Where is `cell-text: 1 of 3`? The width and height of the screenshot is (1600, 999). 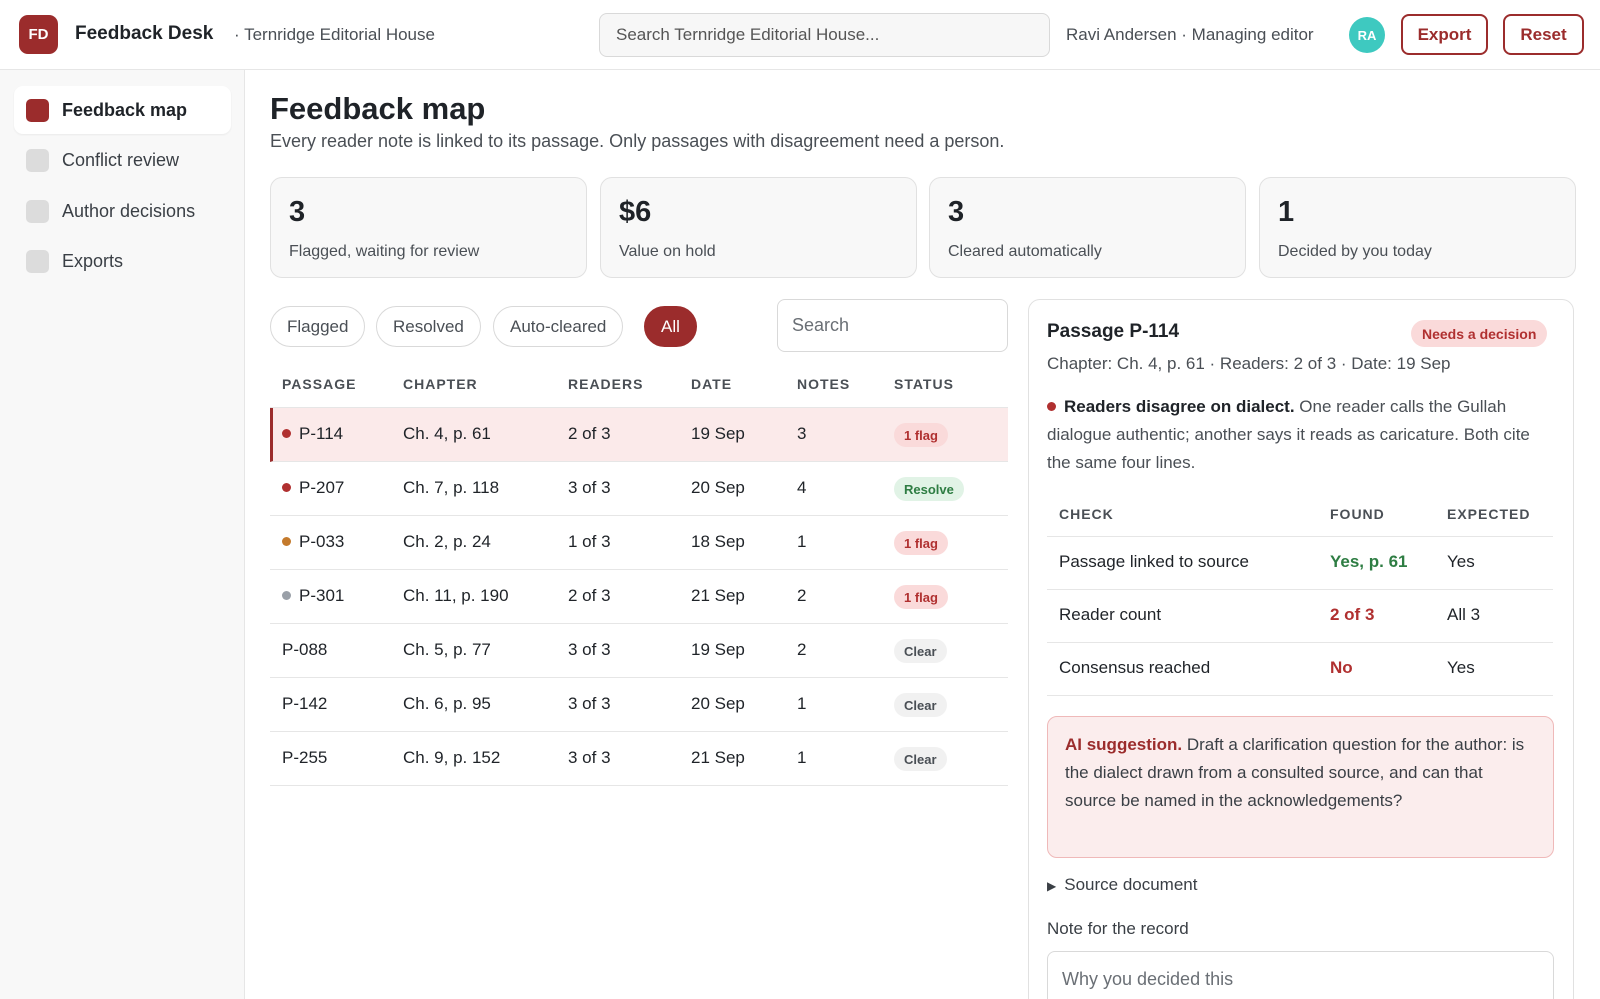
cell-text: 1 of 3 is located at coordinates (589, 541).